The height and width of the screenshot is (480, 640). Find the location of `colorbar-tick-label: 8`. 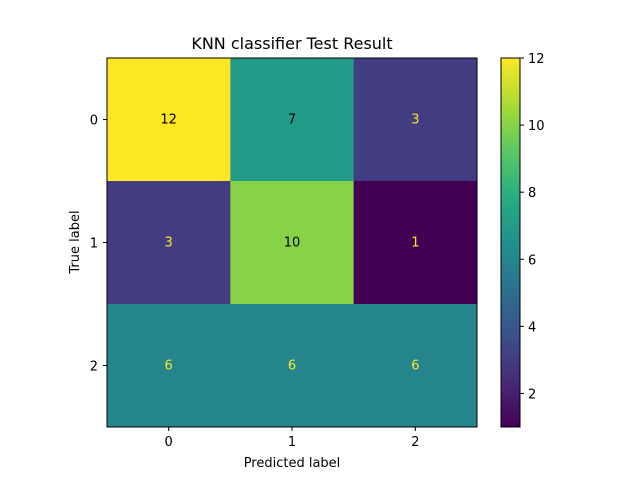

colorbar-tick-label: 8 is located at coordinates (532, 193).